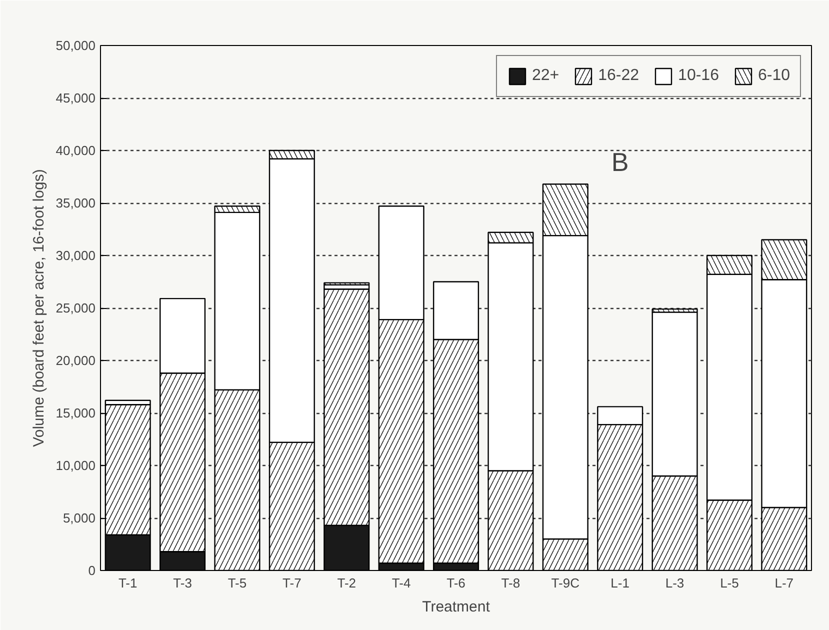 This screenshot has height=630, width=829. What do you see at coordinates (76, 413) in the screenshot?
I see `y-tick-label: 15,000` at bounding box center [76, 413].